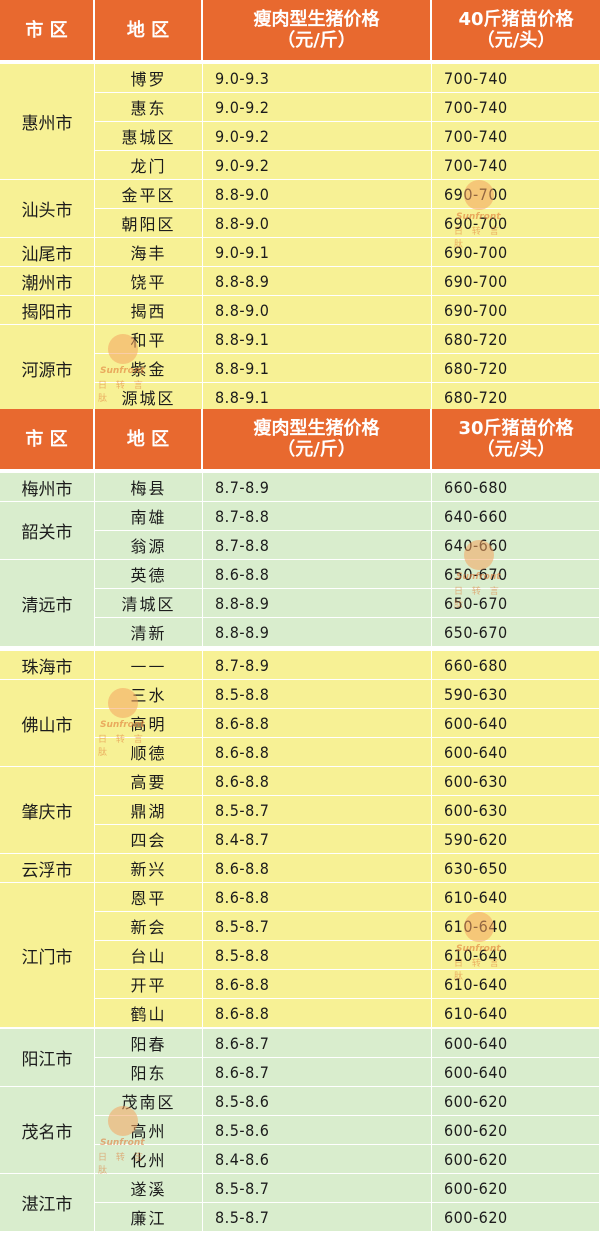 The image size is (600, 1255). What do you see at coordinates (149, 487) in the screenshot?
I see `district-cell: 梅县` at bounding box center [149, 487].